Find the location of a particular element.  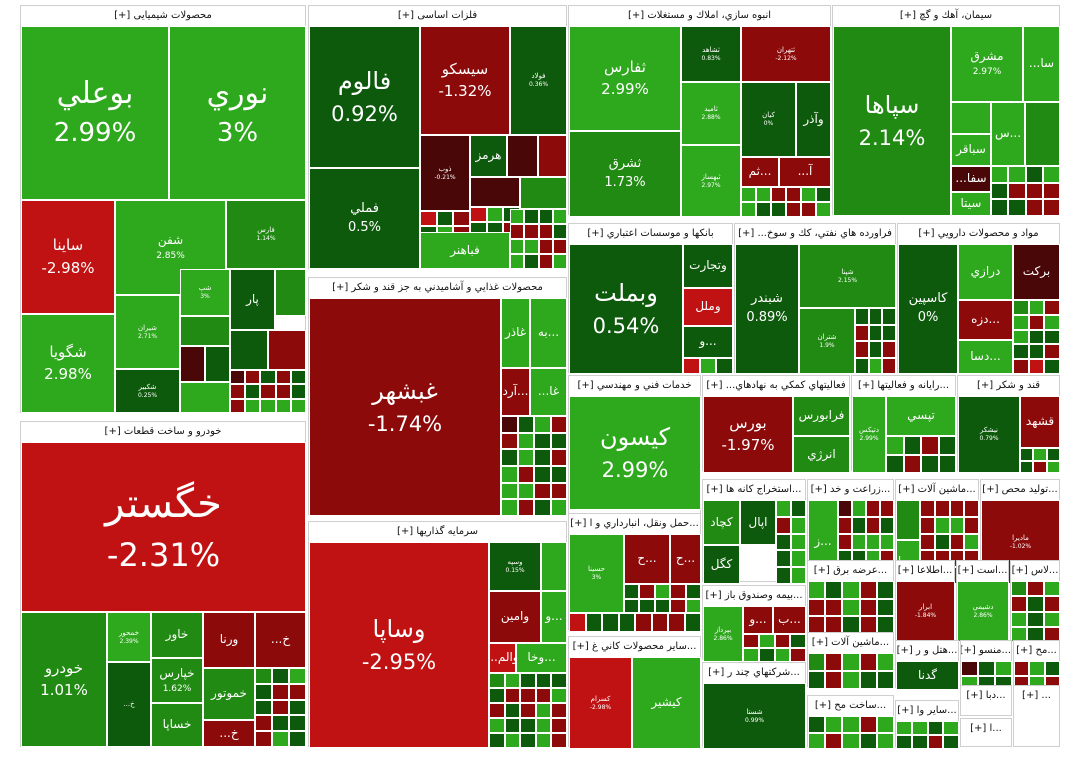

sector-title: ...هتل و ر [+] is located at coordinates (927, 650).